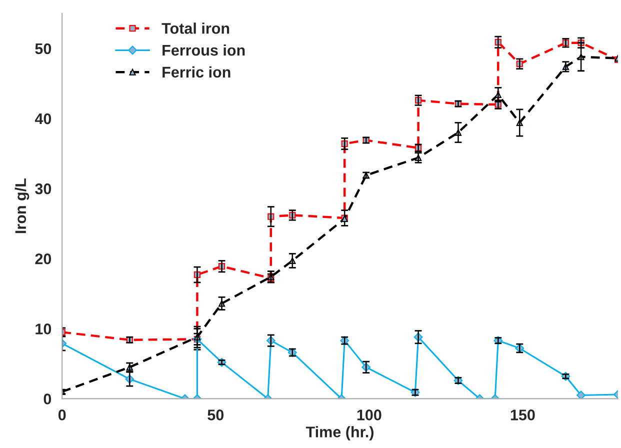 The width and height of the screenshot is (621, 448). Describe the element at coordinates (369, 415) in the screenshot. I see `x-tick-label: 100` at that location.